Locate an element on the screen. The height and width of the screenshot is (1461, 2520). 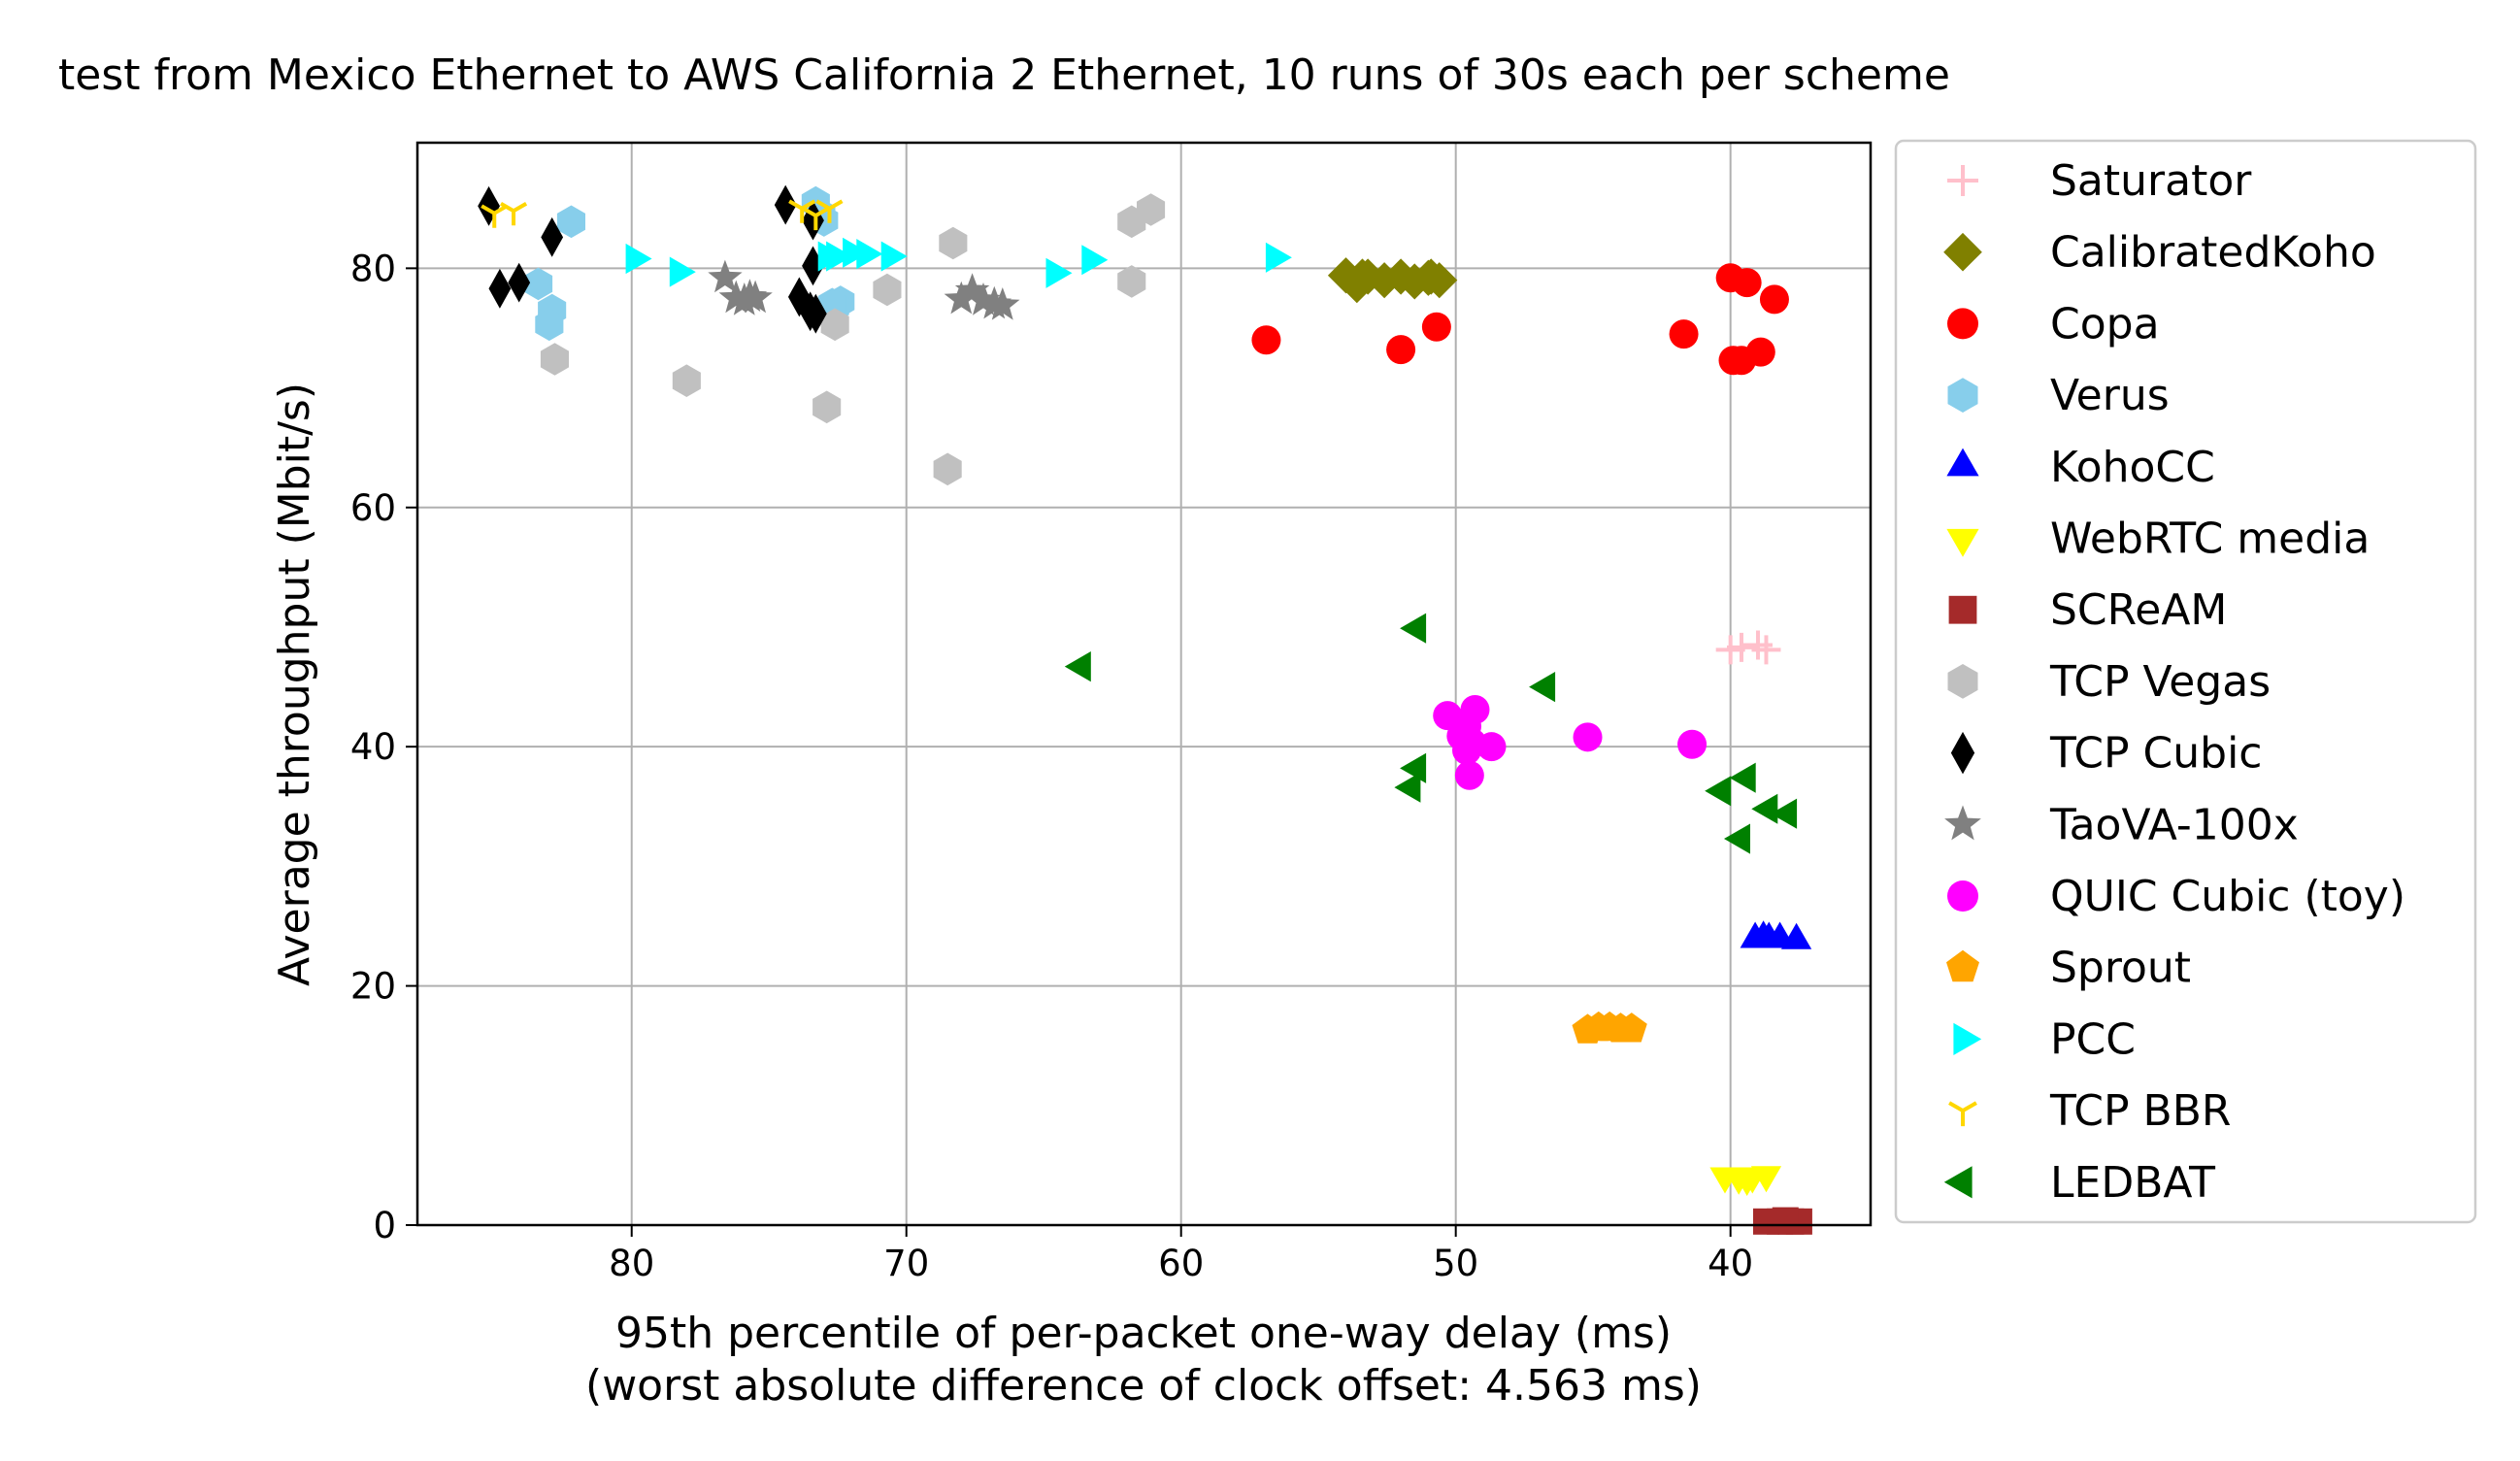
x-tick-label: 50 is located at coordinates (1455, 1264).